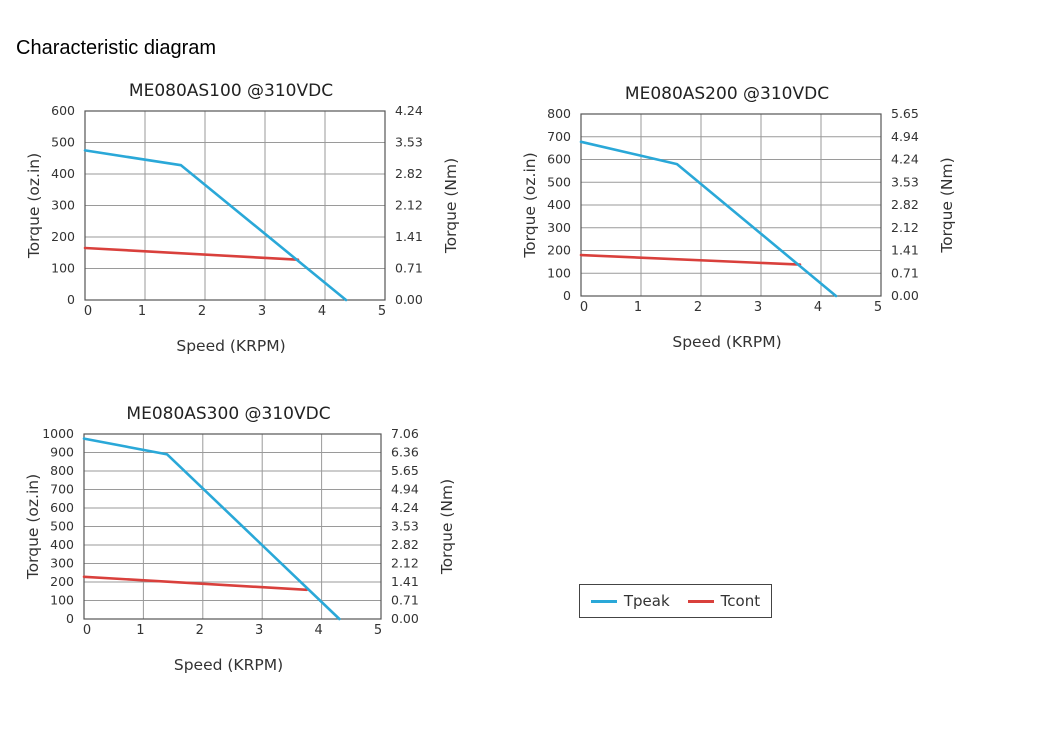 The width and height of the screenshot is (1059, 729). What do you see at coordinates (700, 601) in the screenshot?
I see `legend-swatch-tcont` at bounding box center [700, 601].